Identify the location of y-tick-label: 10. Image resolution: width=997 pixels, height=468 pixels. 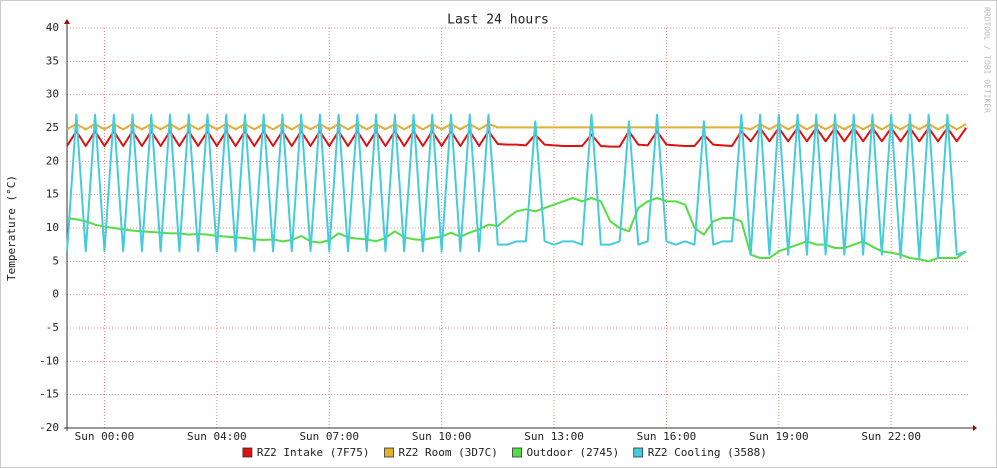
(52, 227).